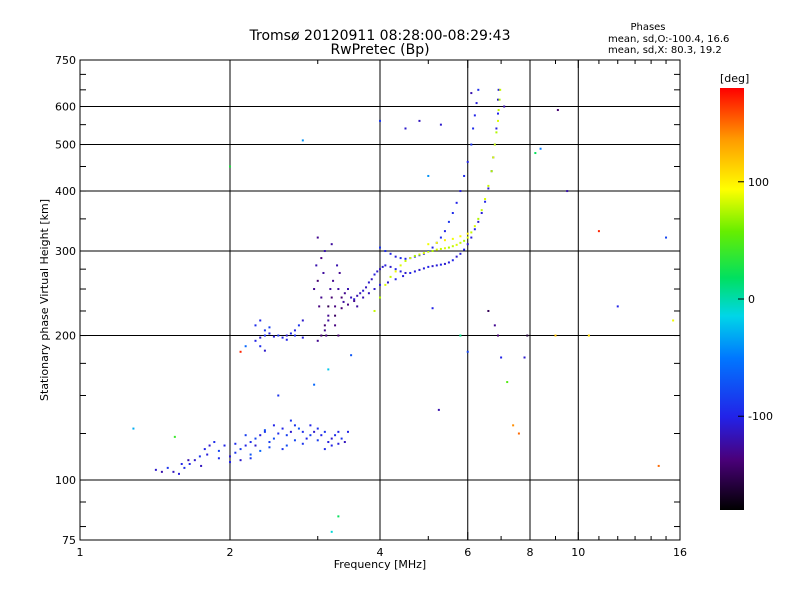  Describe the element at coordinates (665, 50) in the screenshot. I see `phases-extraordinary-stats: mean, sd,X: 80.3, 19.2` at that location.